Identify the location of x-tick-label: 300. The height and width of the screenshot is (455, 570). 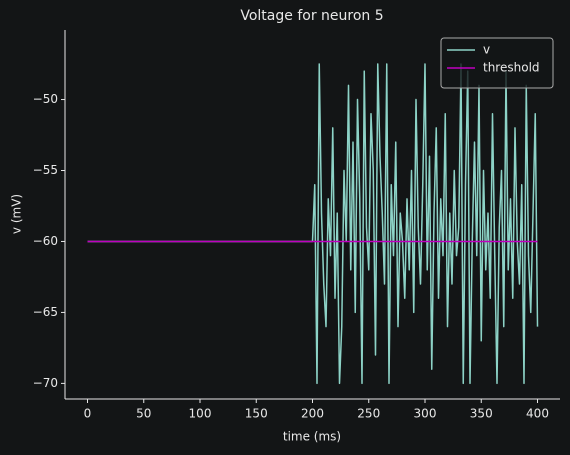
(425, 414).